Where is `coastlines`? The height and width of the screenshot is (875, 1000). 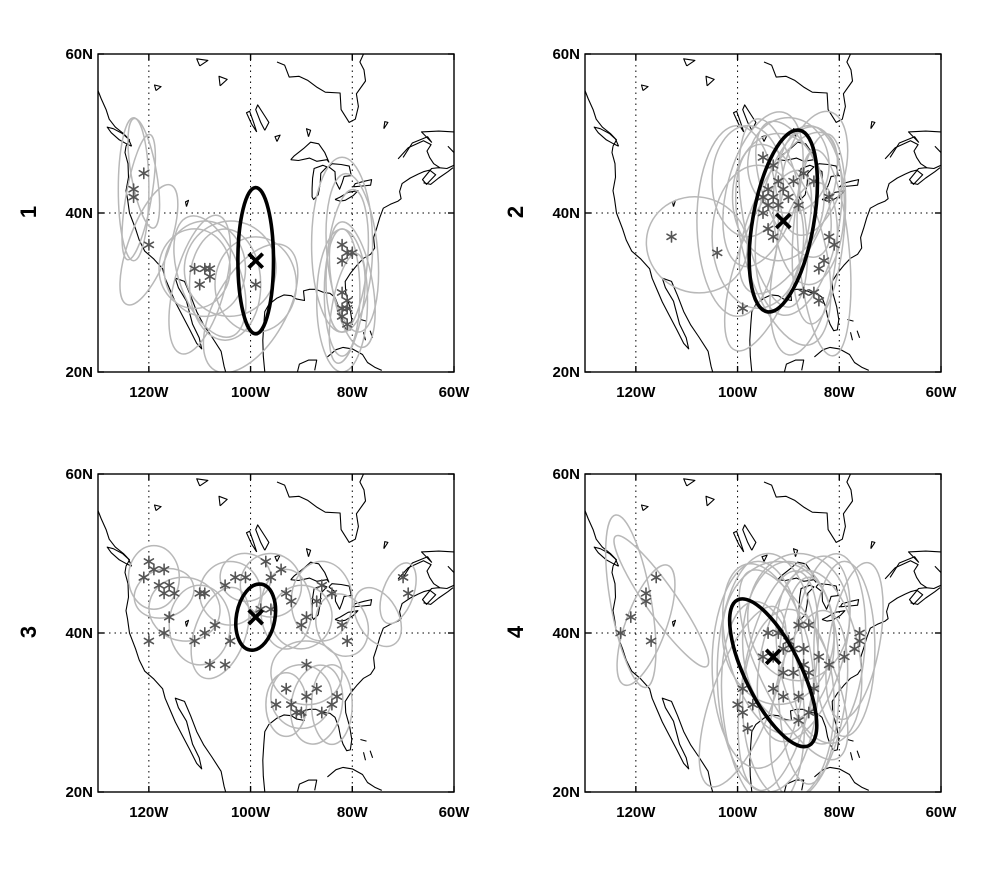 coastlines is located at coordinates (276, 213).